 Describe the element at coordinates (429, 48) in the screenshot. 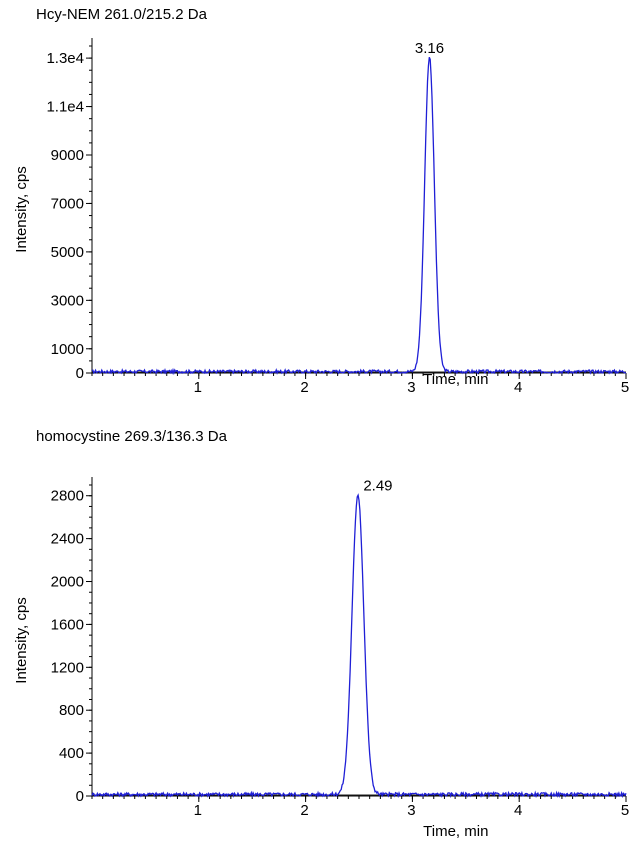

I see `peak-label: 3.16` at that location.